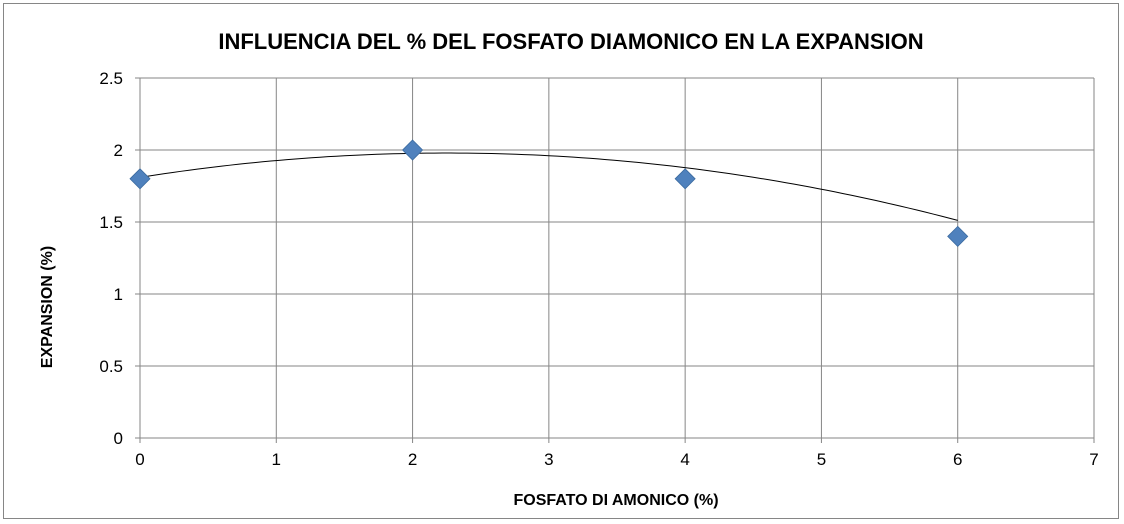 The image size is (1124, 524). Describe the element at coordinates (821, 459) in the screenshot. I see `x-tick-label: 5` at that location.